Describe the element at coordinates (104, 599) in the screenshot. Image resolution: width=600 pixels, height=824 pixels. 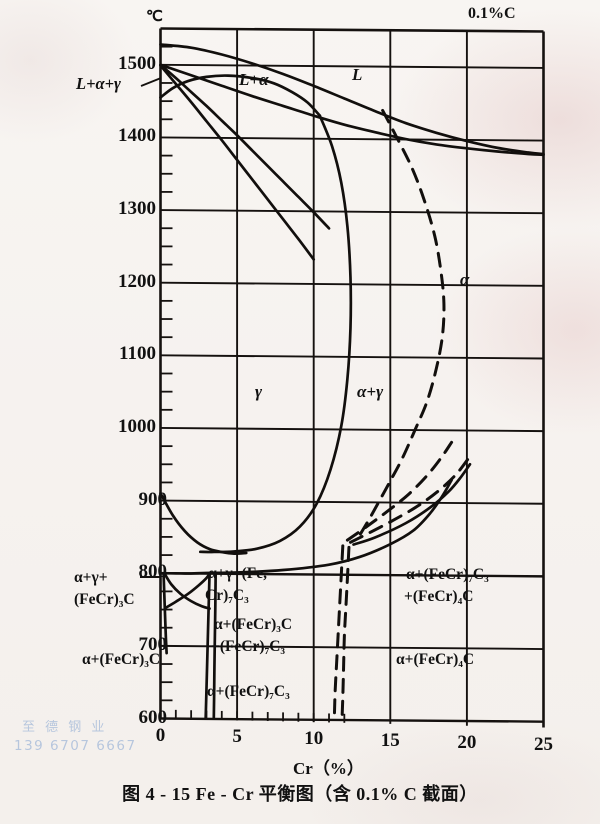
I see `label-left-upper-line2: (FeCr)₃C` at that location.